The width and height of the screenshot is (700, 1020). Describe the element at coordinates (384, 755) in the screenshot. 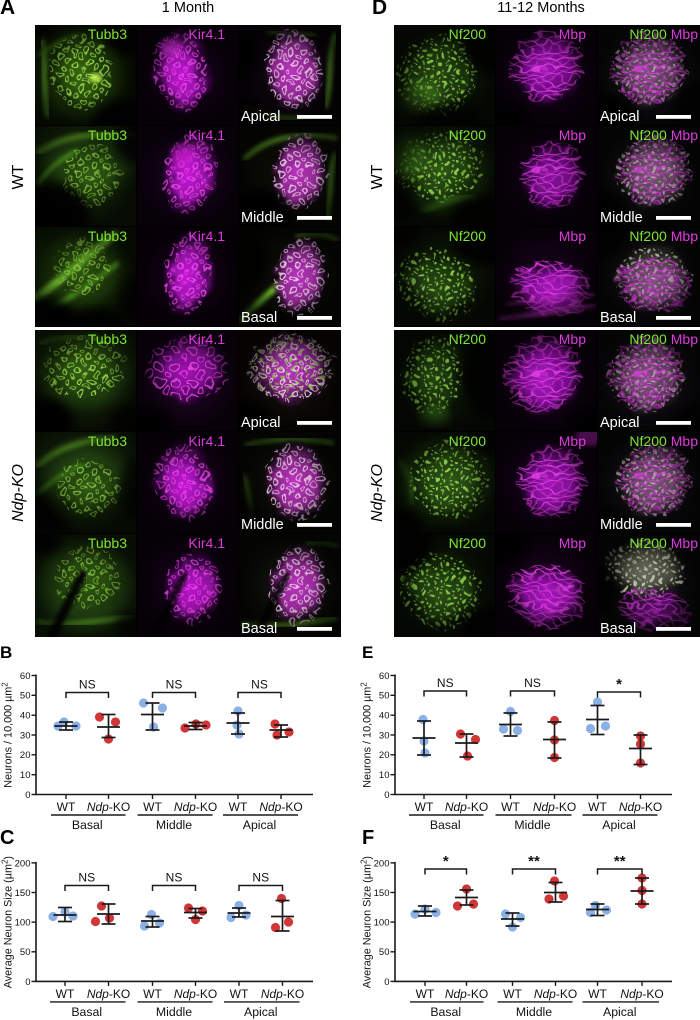

I see `svg-text: 20` at that location.